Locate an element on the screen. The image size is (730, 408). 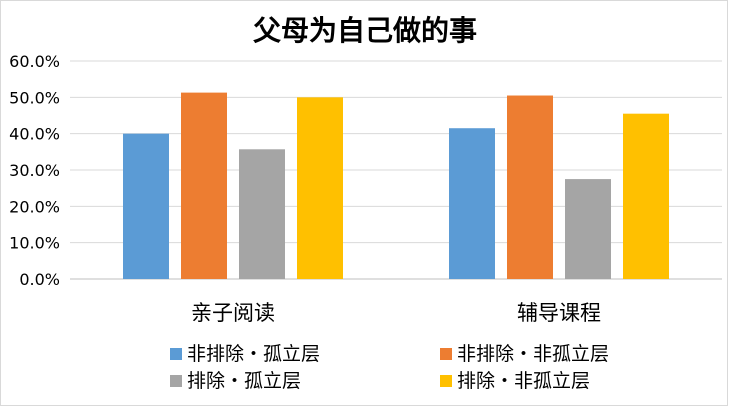
y-tick-label: 60.0% is located at coordinates (34, 61).